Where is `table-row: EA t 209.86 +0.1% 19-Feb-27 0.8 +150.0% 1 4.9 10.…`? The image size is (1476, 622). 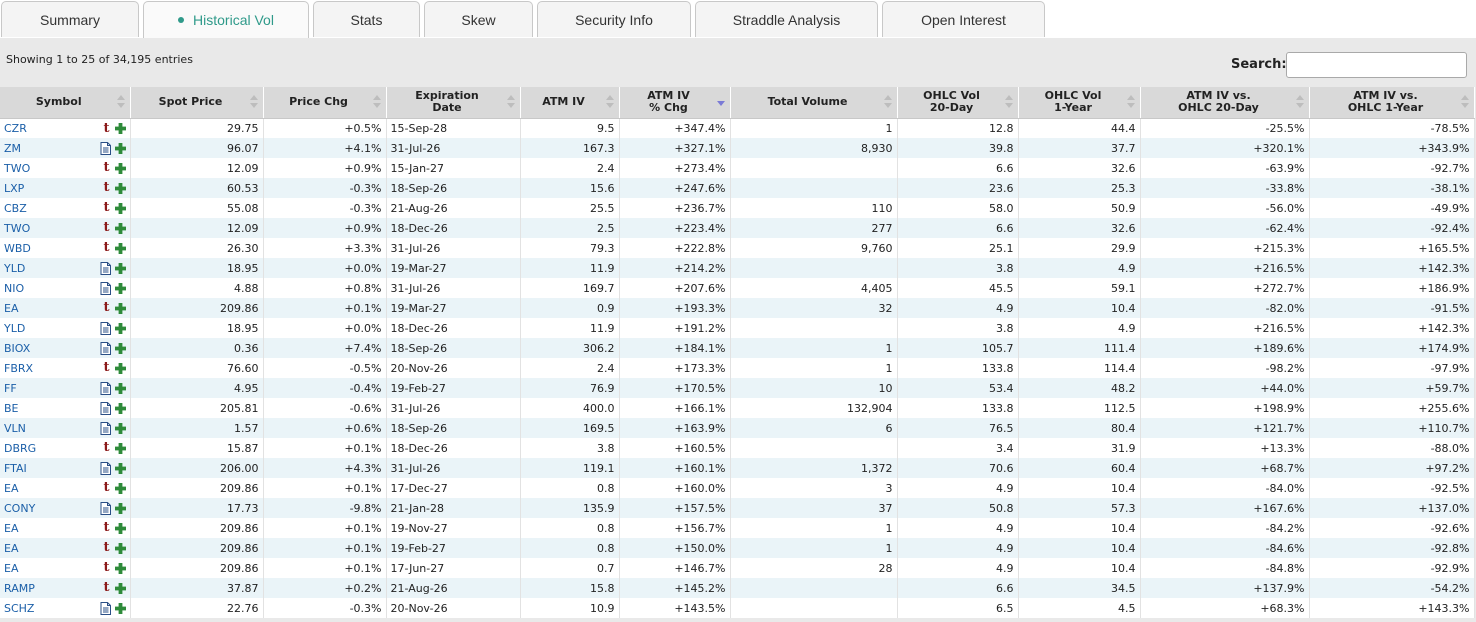
table-row: EA t 209.86 +0.1% 19-Feb-27 0.8 +150.0% 1 4.9 10.… is located at coordinates (737, 548).